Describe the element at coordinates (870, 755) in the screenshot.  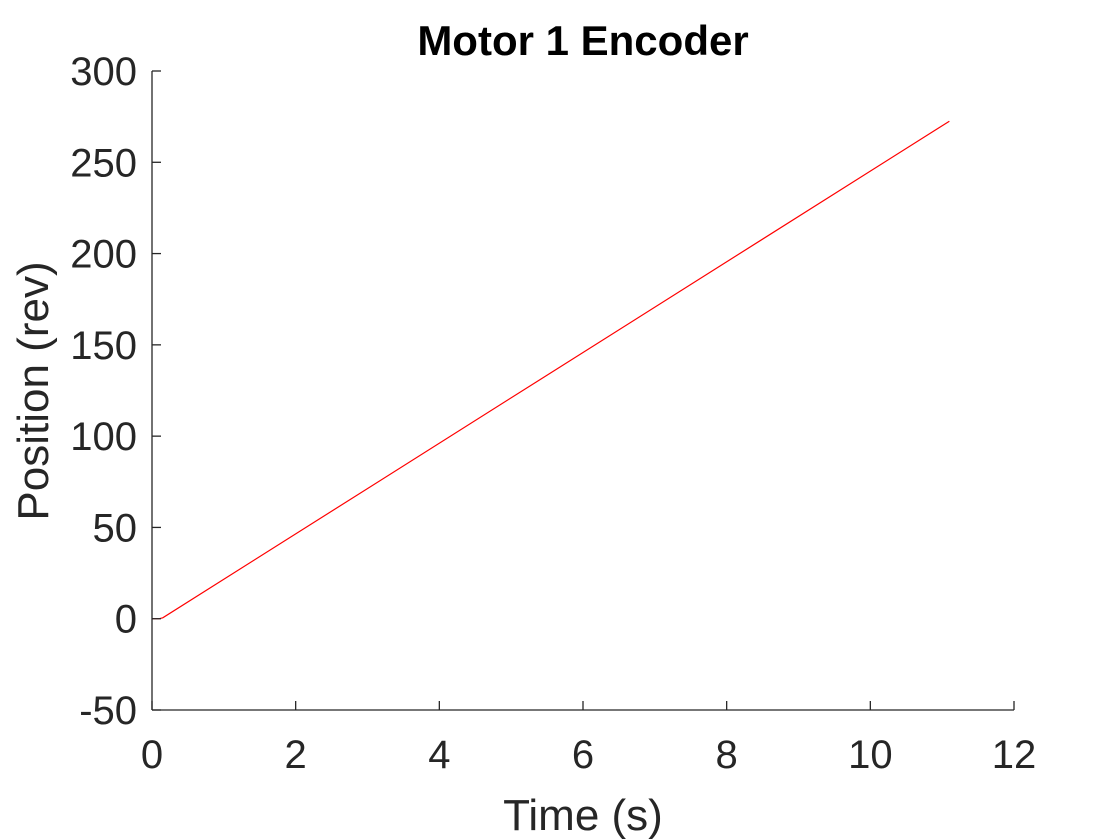
I see `x-tick-label: 10` at that location.